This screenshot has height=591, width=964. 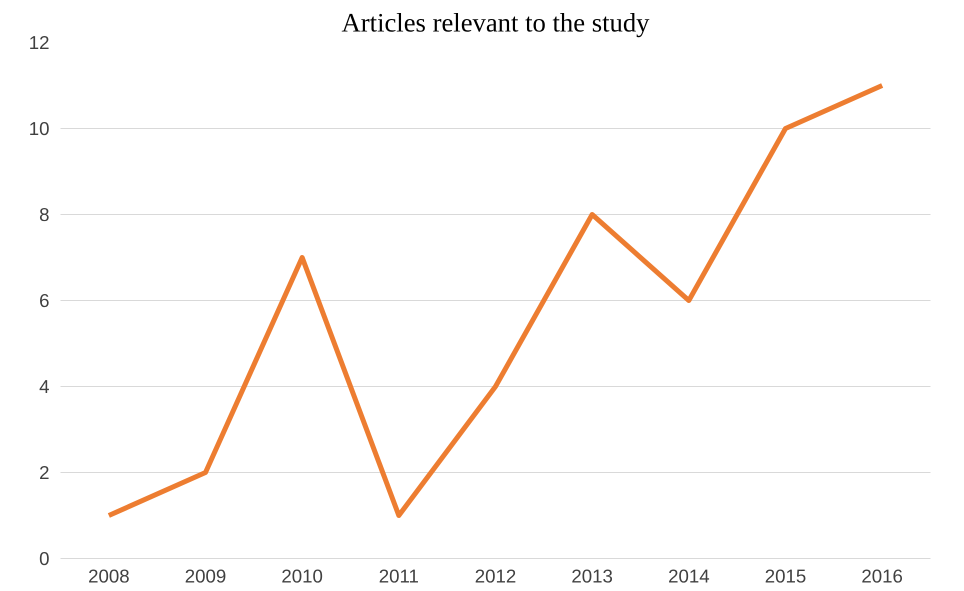 What do you see at coordinates (44, 558) in the screenshot?
I see `y-tick-label: 0` at bounding box center [44, 558].